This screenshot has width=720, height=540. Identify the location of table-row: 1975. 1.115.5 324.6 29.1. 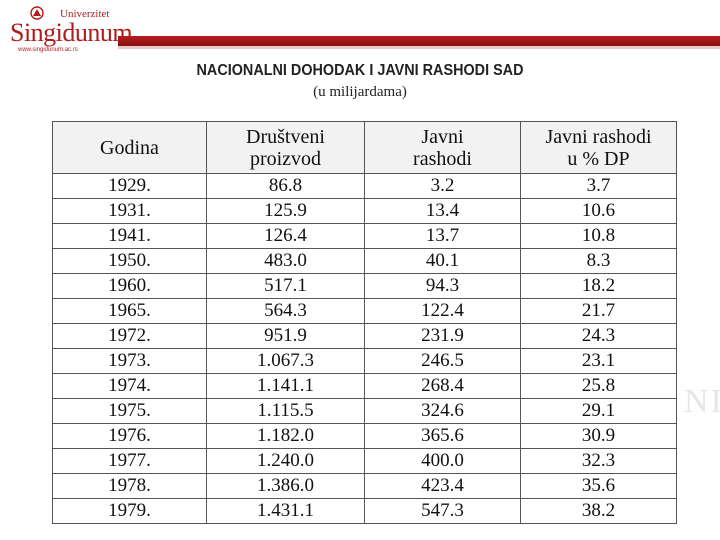
(365, 411).